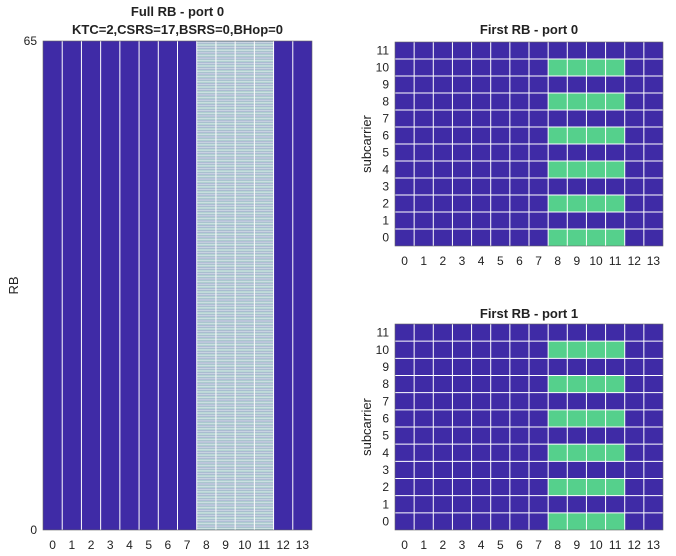 This screenshot has width=676, height=556. Describe the element at coordinates (129, 545) in the screenshot. I see `x-tick-label: 4` at that location.